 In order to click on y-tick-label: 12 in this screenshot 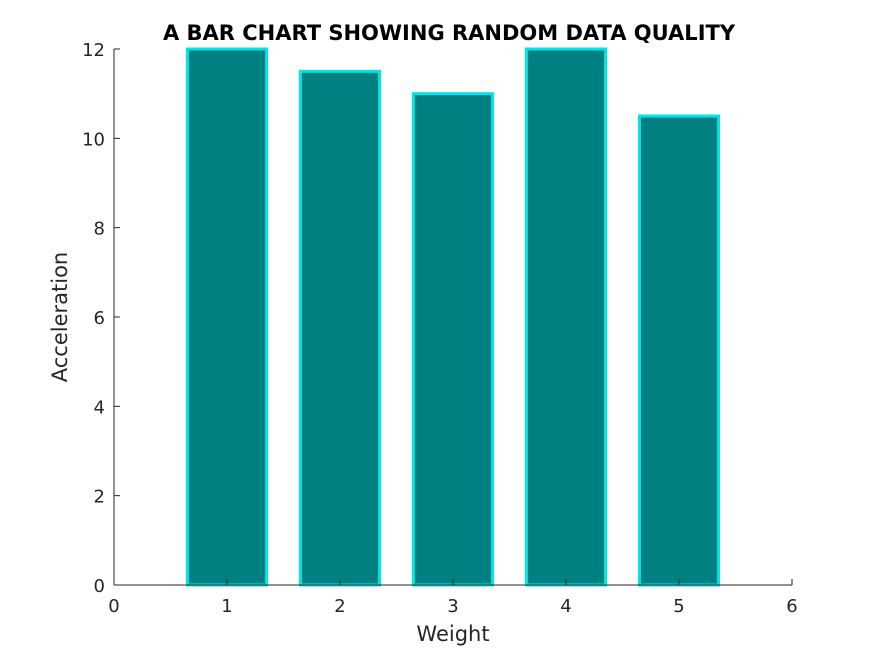, I will do `click(93, 50)`.